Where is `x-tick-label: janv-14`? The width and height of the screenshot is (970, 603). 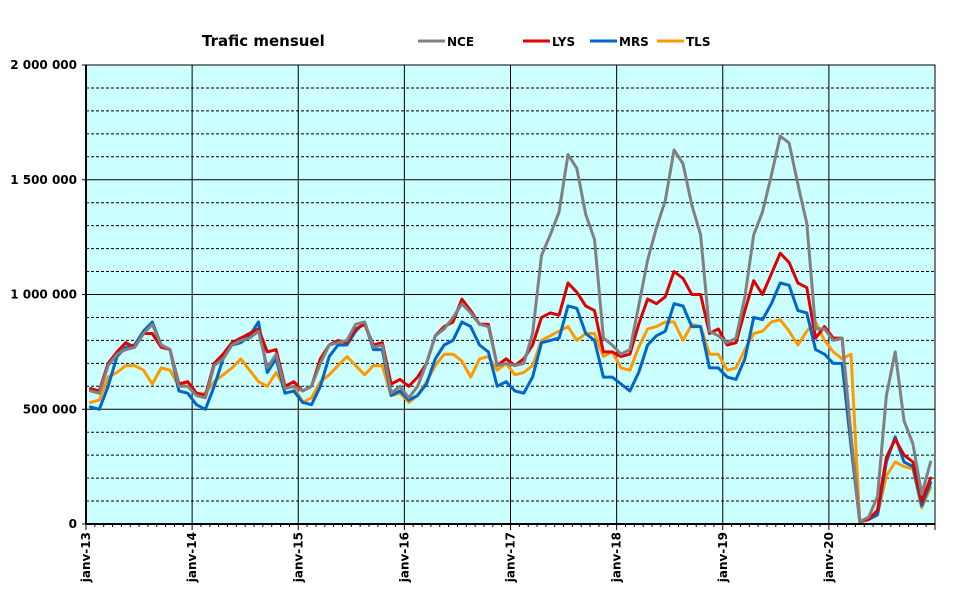 x-tick-label: janv-14 is located at coordinates (192, 557).